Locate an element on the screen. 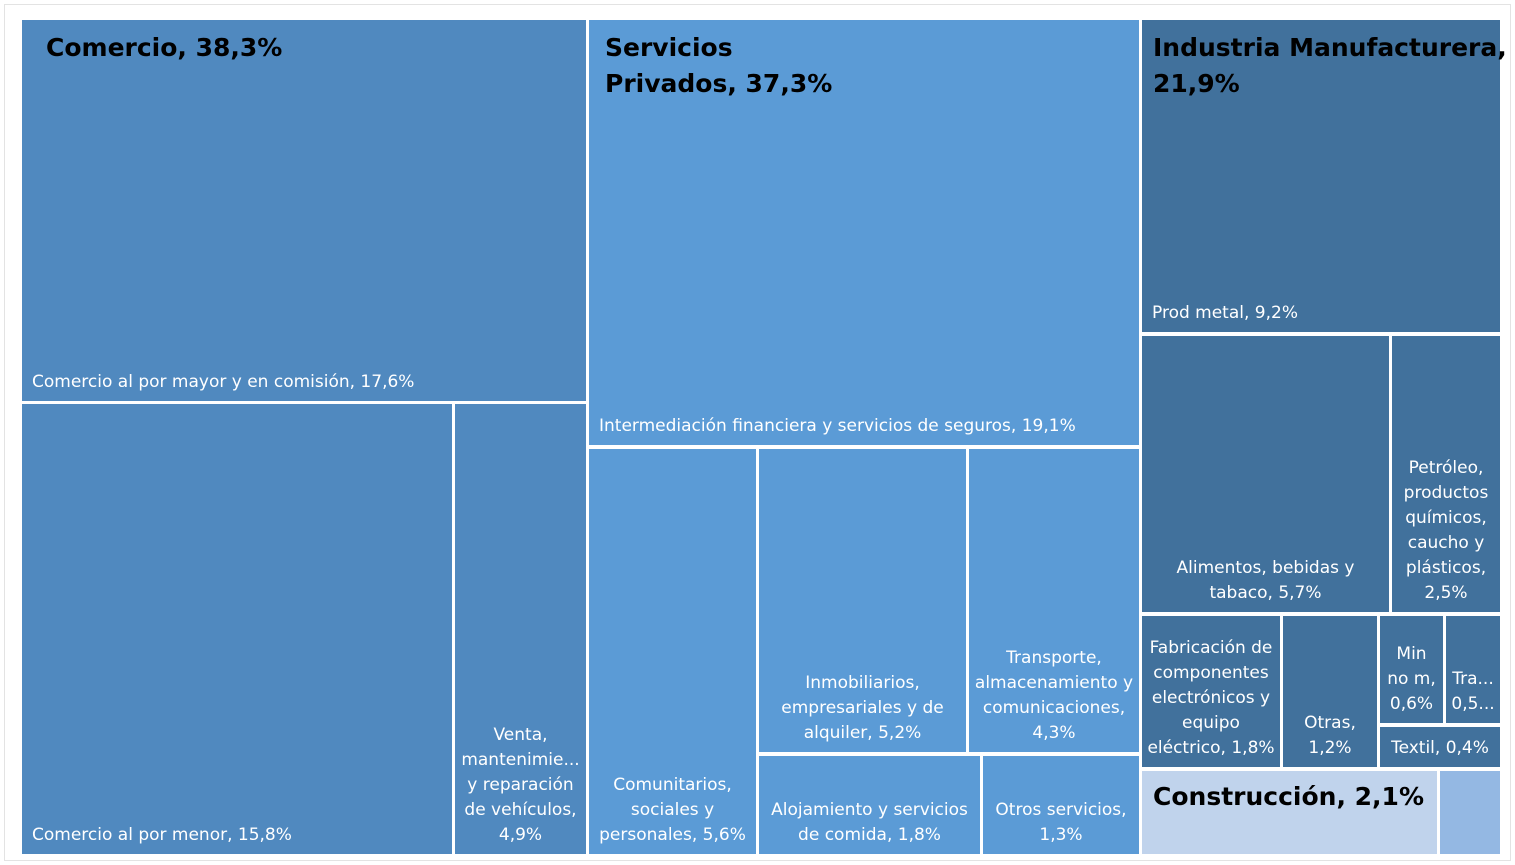 The height and width of the screenshot is (865, 1515). treemap-cell-label: Otros servicios, 1,3% is located at coordinates (1061, 822).